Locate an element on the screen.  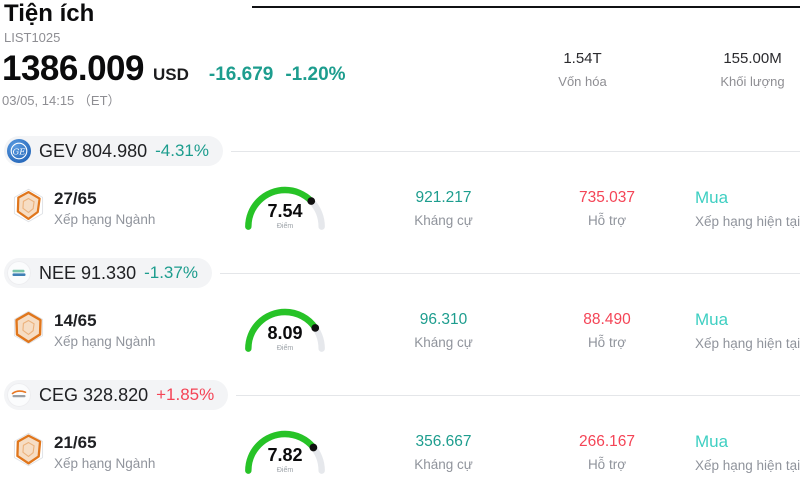
support-value: 735.037 is located at coordinates (607, 197).